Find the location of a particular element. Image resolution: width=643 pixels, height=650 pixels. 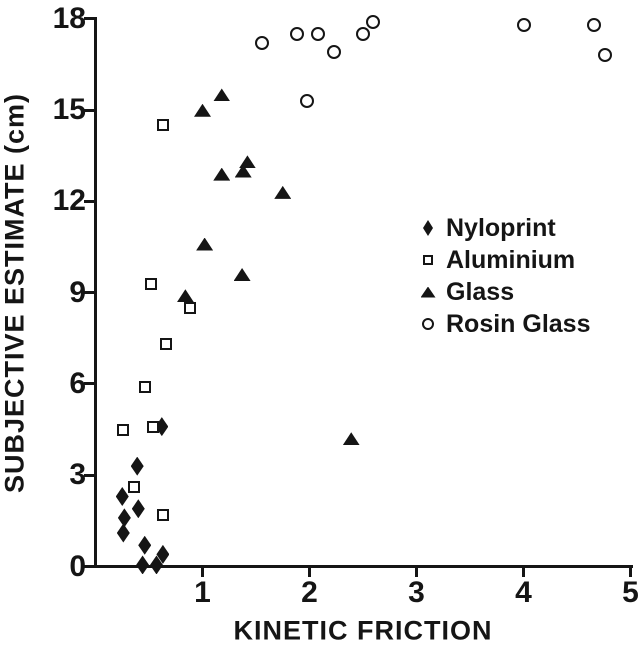

open-square-legend-marker is located at coordinates (428, 260).